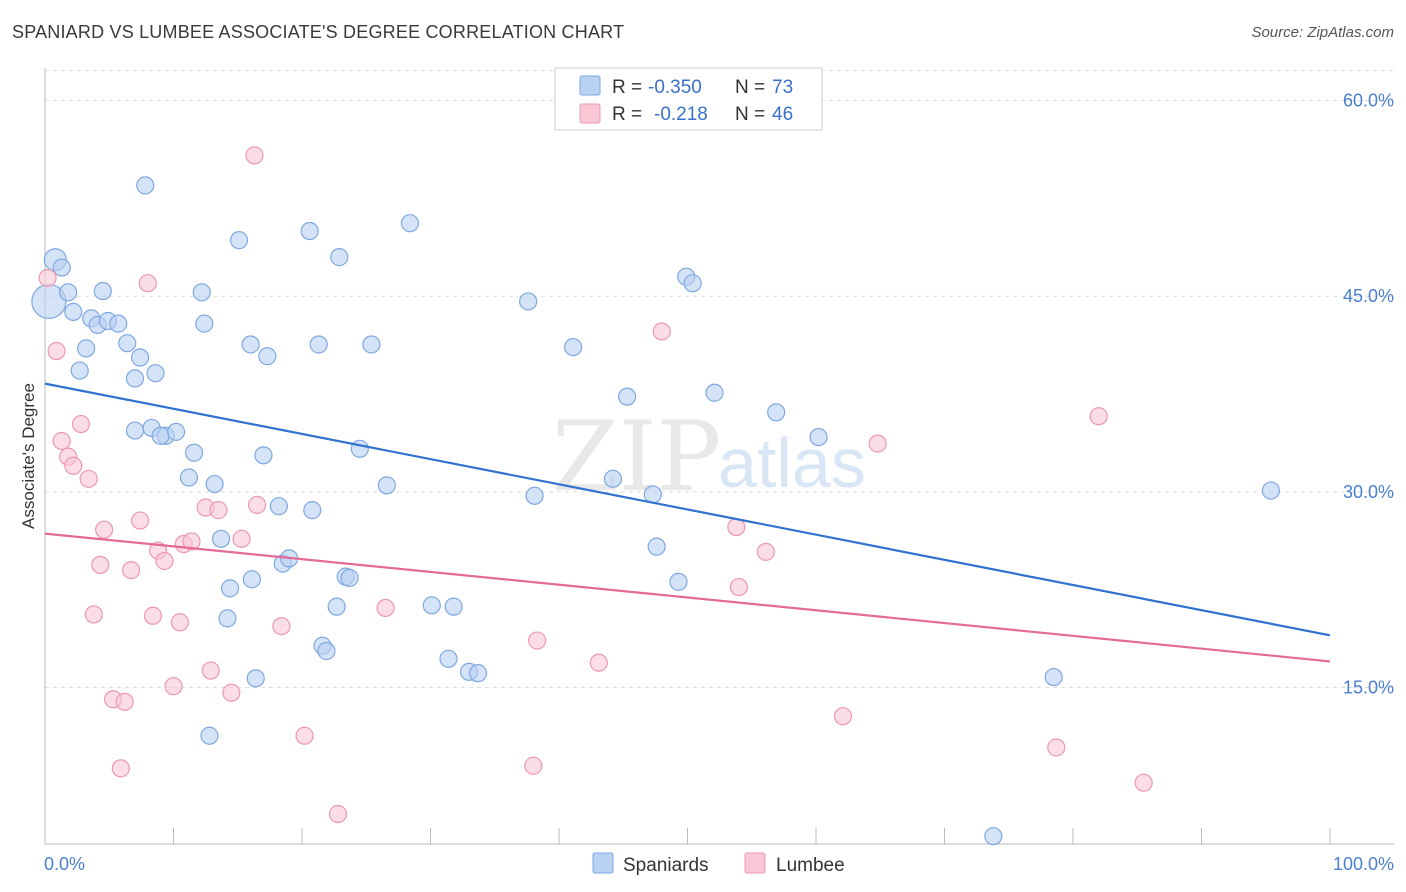 The image size is (1406, 892). What do you see at coordinates (688, 99) in the screenshot?
I see `correlation-legend: R = -0.350 N = 73 R = -0.218 N = 46` at bounding box center [688, 99].